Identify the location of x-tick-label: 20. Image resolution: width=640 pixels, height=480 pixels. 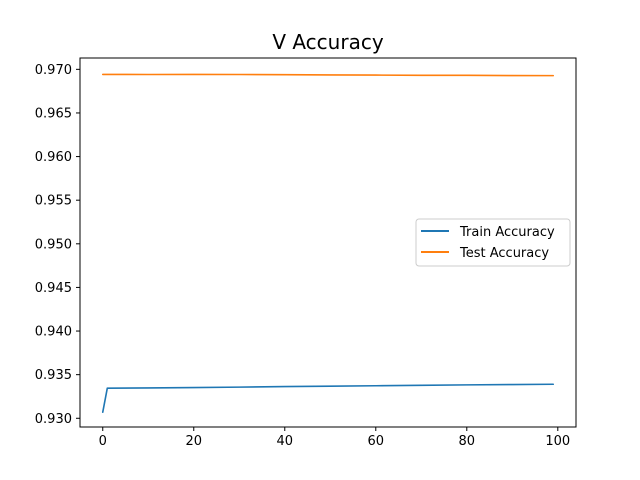
(193, 441).